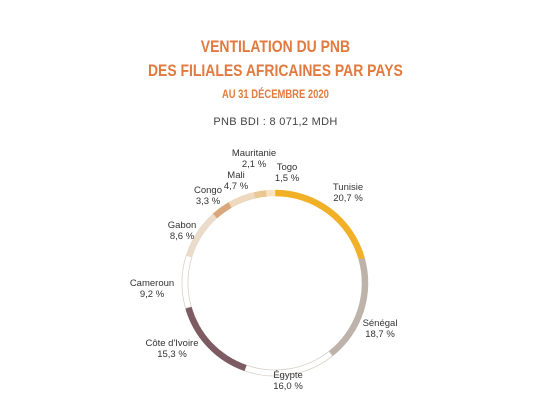 The image size is (551, 400). Describe the element at coordinates (270, 193) in the screenshot. I see `slice-togo` at that location.